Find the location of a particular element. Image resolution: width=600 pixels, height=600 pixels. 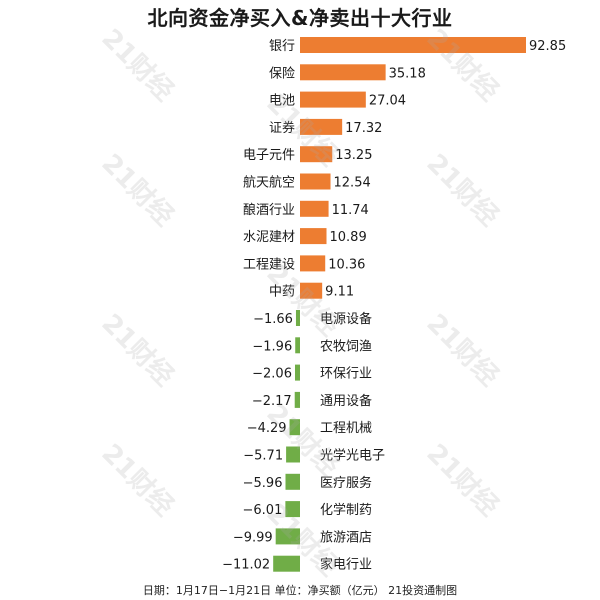

value-label: −2.17 is located at coordinates (272, 401).